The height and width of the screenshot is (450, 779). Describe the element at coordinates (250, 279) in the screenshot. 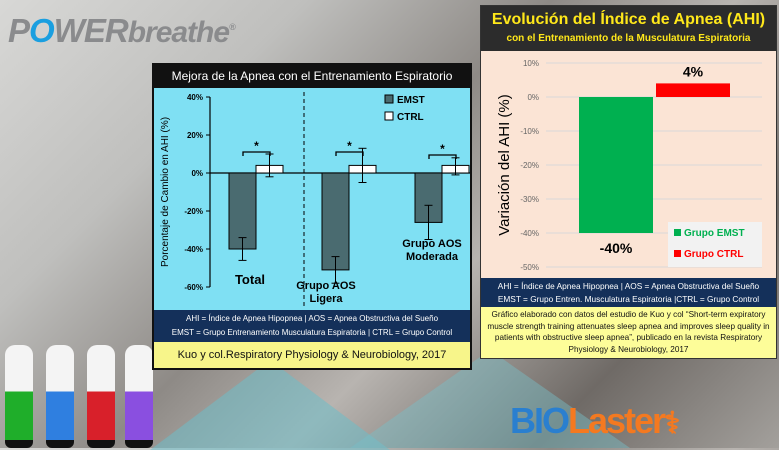

I see `category-label: Total` at that location.